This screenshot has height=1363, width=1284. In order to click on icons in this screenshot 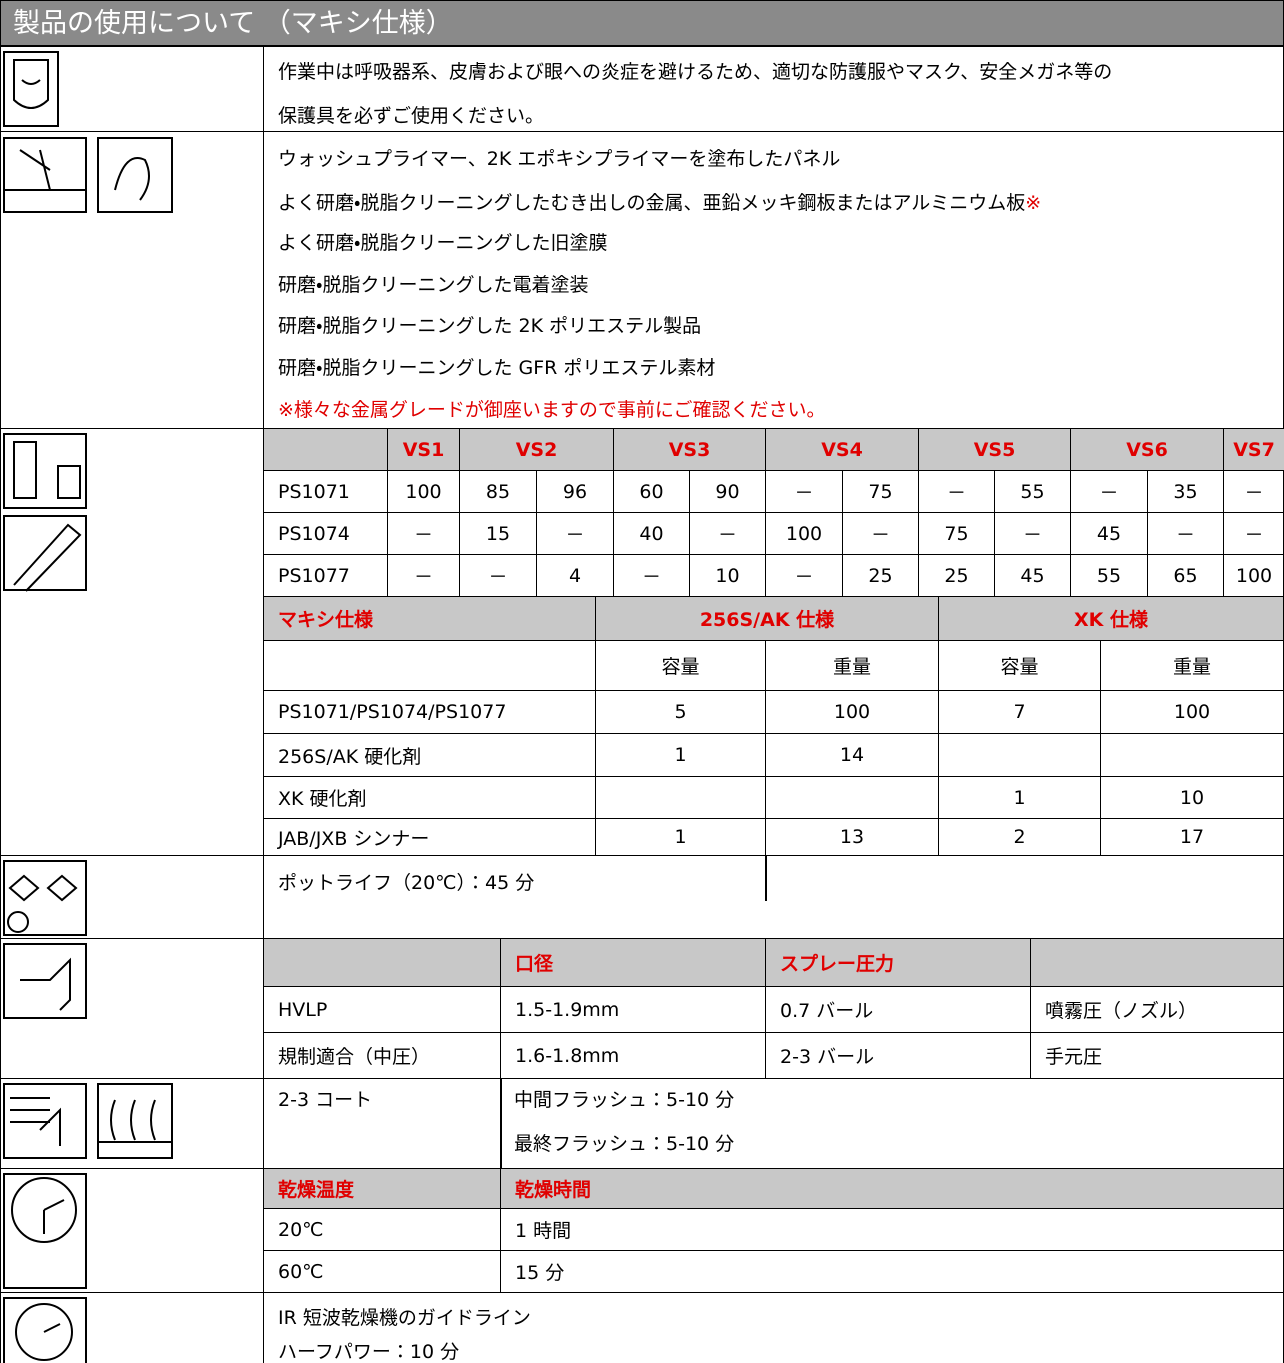, I will do `click(88, 707)`.